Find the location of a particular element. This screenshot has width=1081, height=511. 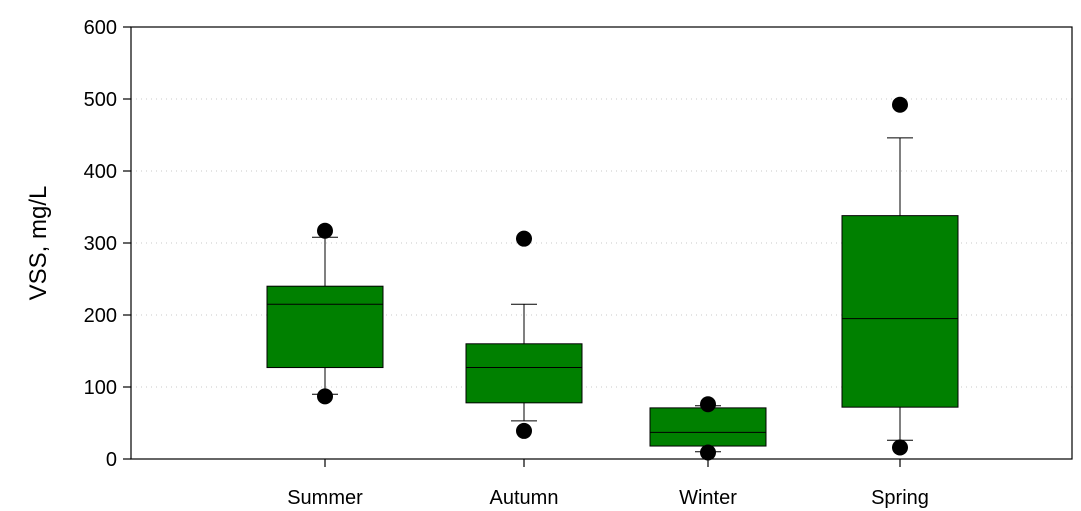

y-tick-label: 300 is located at coordinates (100, 244).